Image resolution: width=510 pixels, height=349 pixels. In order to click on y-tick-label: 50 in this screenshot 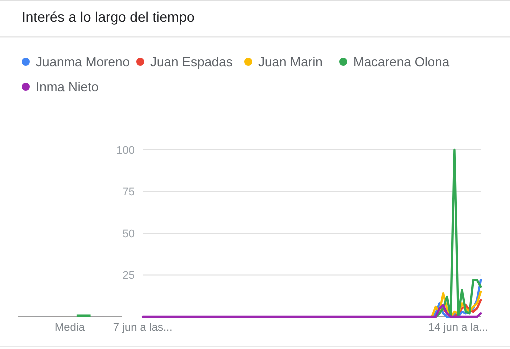, I will do `click(128, 234)`.